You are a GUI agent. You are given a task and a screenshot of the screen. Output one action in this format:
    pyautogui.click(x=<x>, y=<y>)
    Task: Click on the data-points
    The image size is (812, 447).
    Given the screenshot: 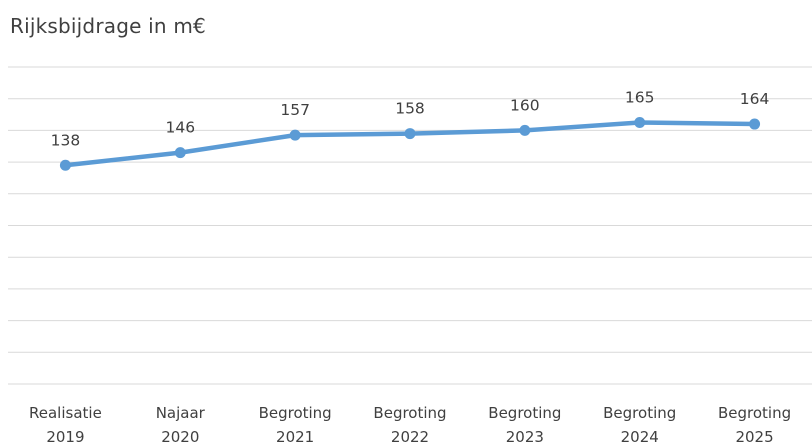 What is the action you would take?
    pyautogui.click(x=410, y=143)
    